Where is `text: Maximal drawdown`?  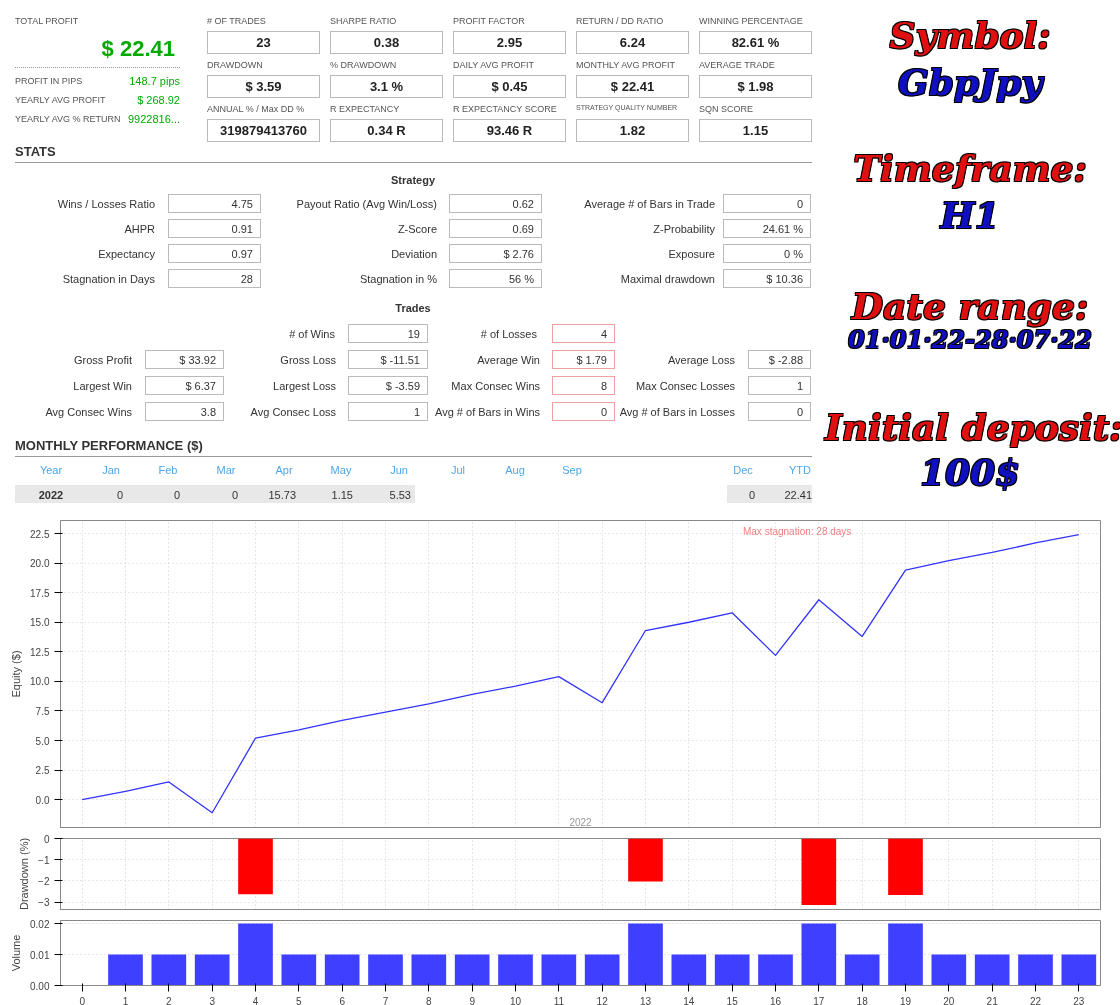 text: Maximal drawdown is located at coordinates (667, 279).